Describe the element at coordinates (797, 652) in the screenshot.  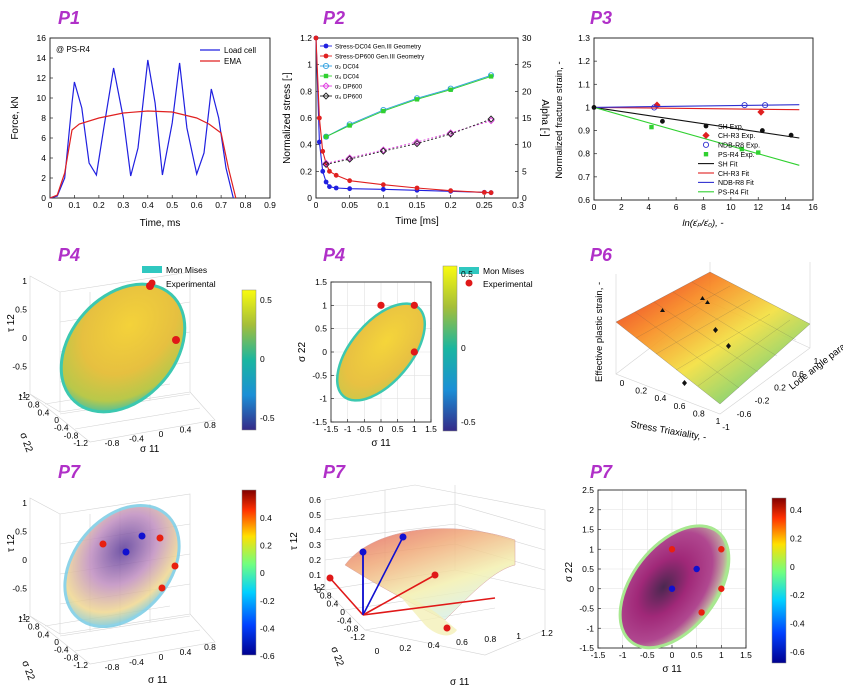
I see `p7c-colorbar-label: -0.6` at that location.